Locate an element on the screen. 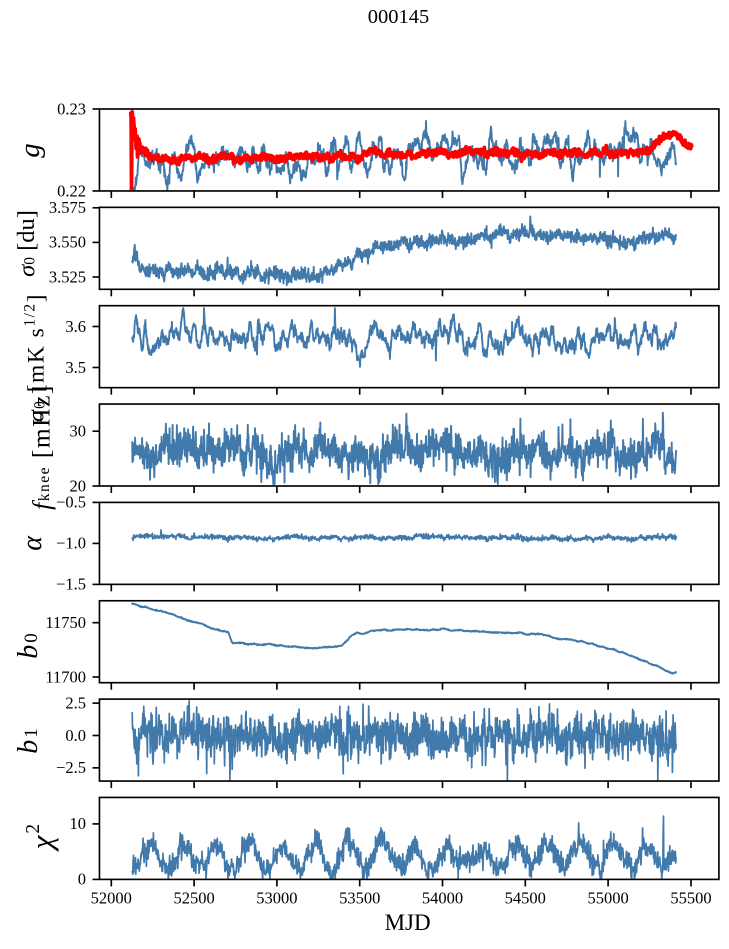 The height and width of the screenshot is (949, 729). svg-text: 2.5 is located at coordinates (75, 702).